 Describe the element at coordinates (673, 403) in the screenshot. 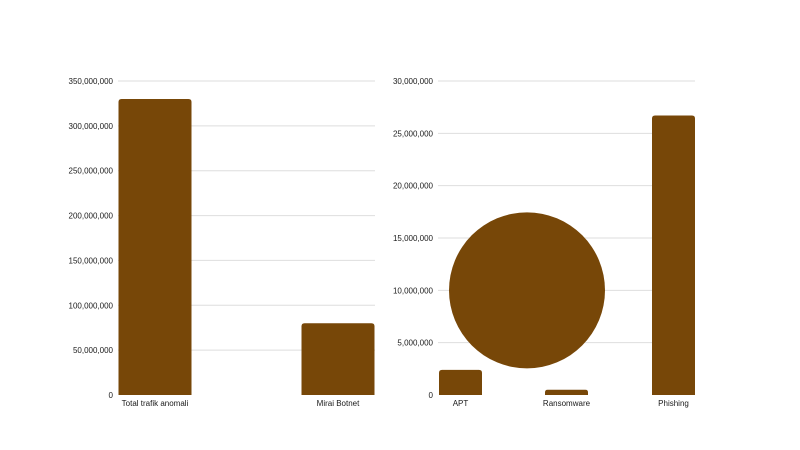

I see `x-tick-label: Phishing` at that location.